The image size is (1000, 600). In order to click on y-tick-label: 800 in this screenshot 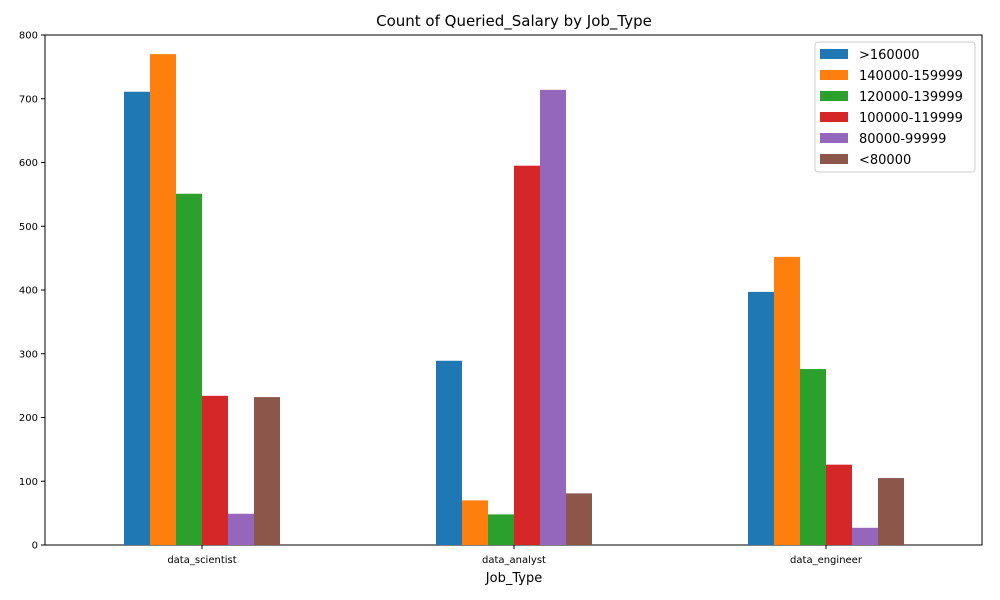, I will do `click(28, 36)`.